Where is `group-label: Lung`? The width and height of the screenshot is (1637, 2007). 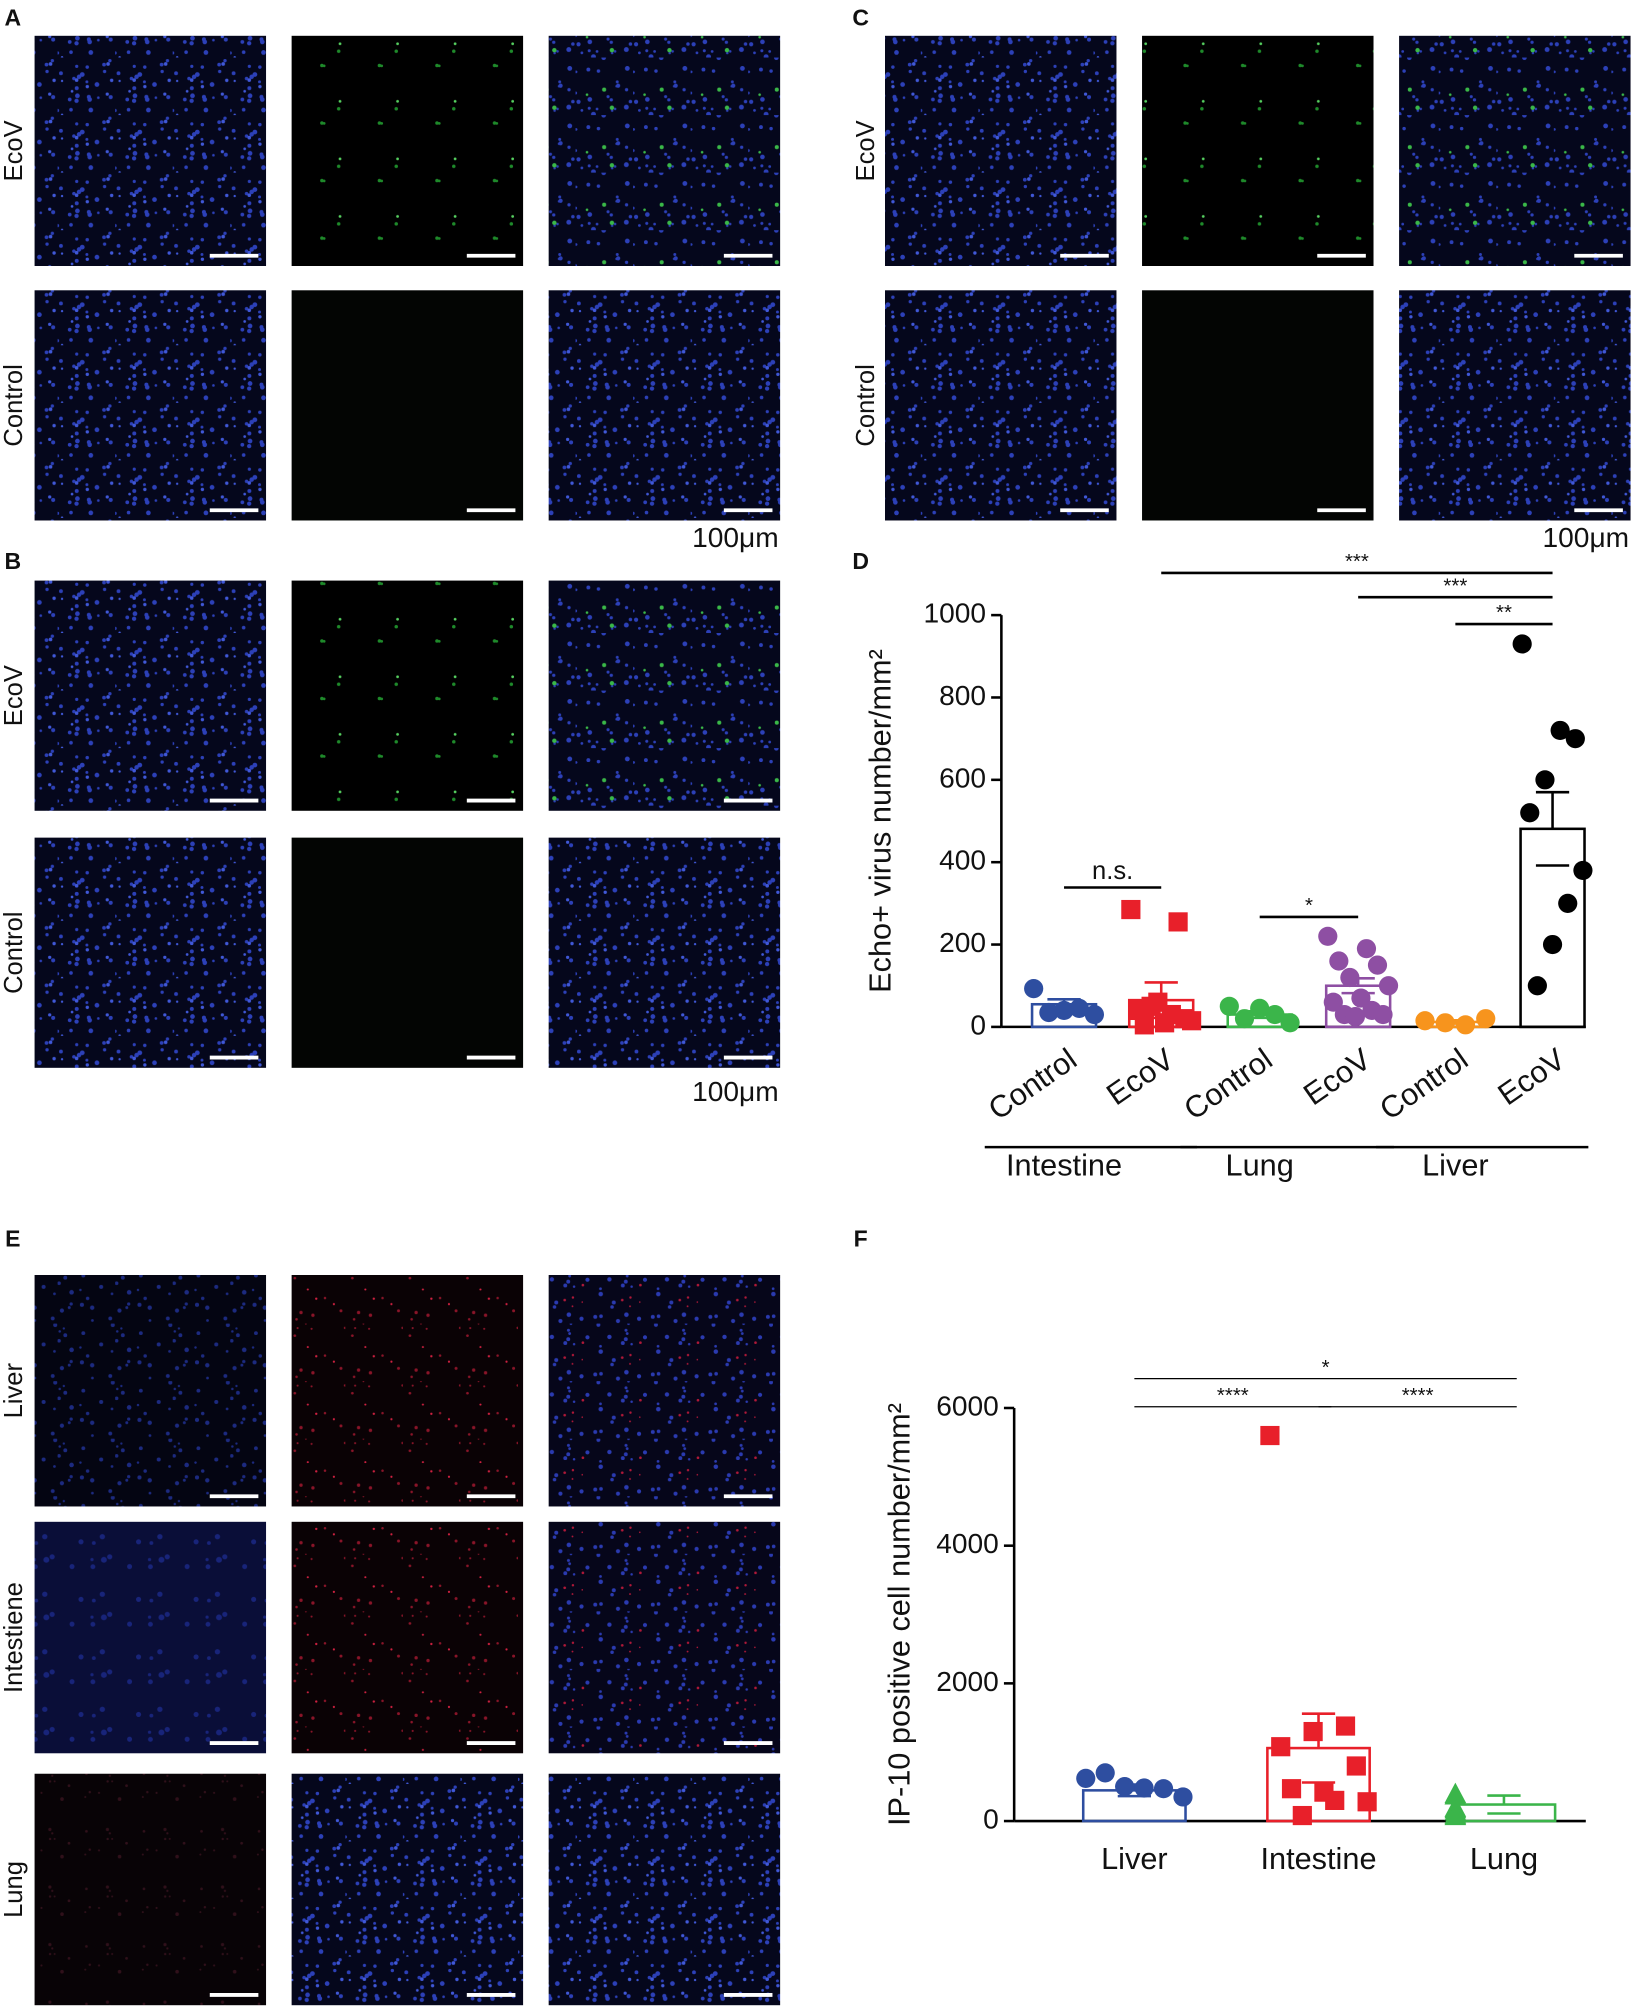
group-label: Lung is located at coordinates (1260, 1165).